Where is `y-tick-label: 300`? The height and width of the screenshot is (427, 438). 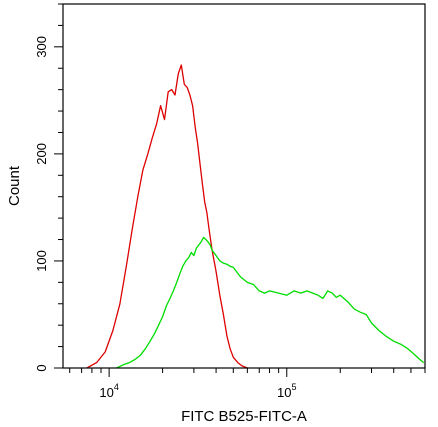
y-tick-label: 300 is located at coordinates (41, 47).